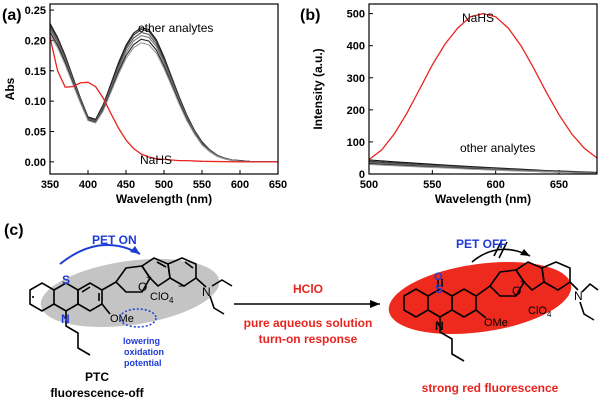 Image resolution: width=600 pixels, height=403 pixels. I want to click on panel-1-ytick-label-1: 100, so click(356, 143).